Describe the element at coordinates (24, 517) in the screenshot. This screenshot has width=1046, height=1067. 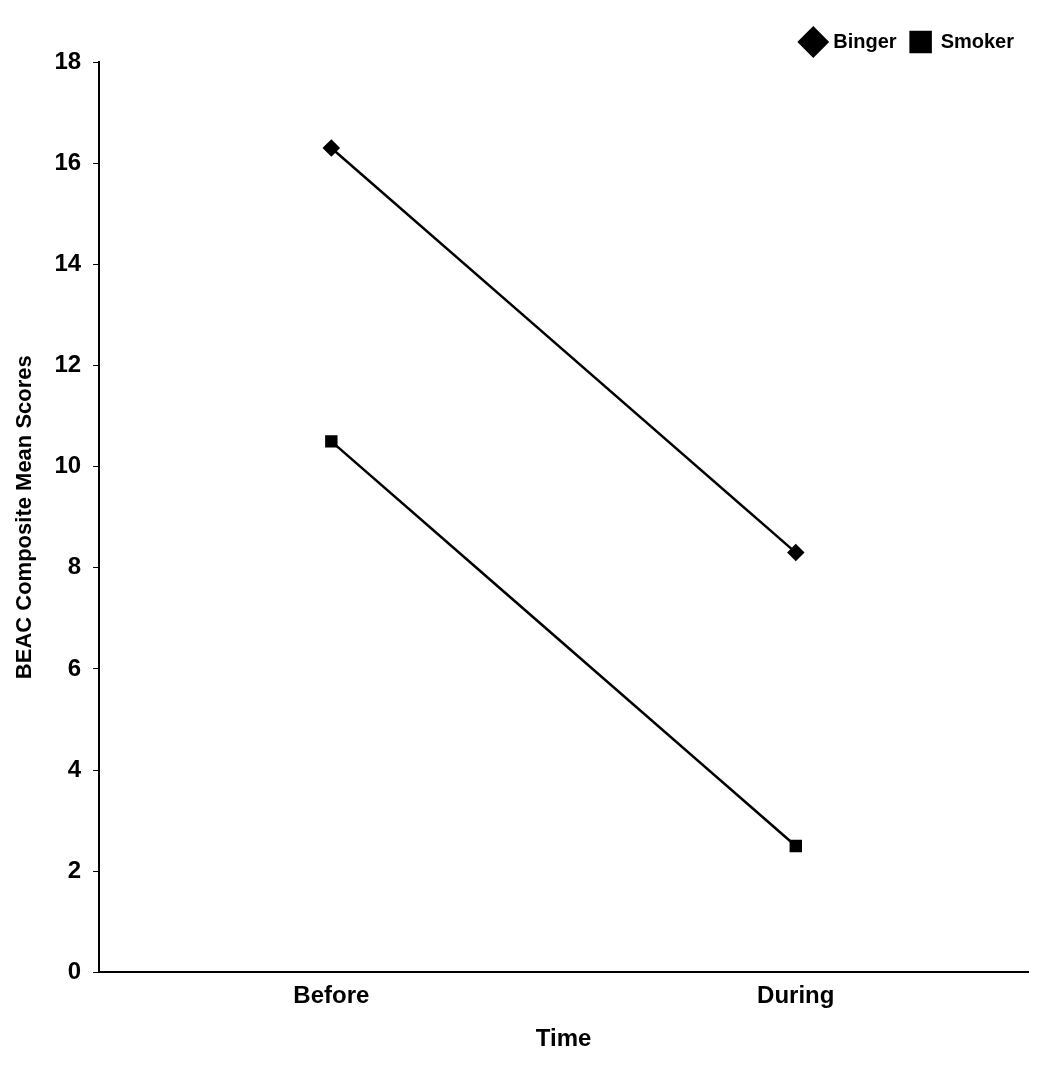
I see `y-axis-title: BEAC Composite Mean Scores` at that location.